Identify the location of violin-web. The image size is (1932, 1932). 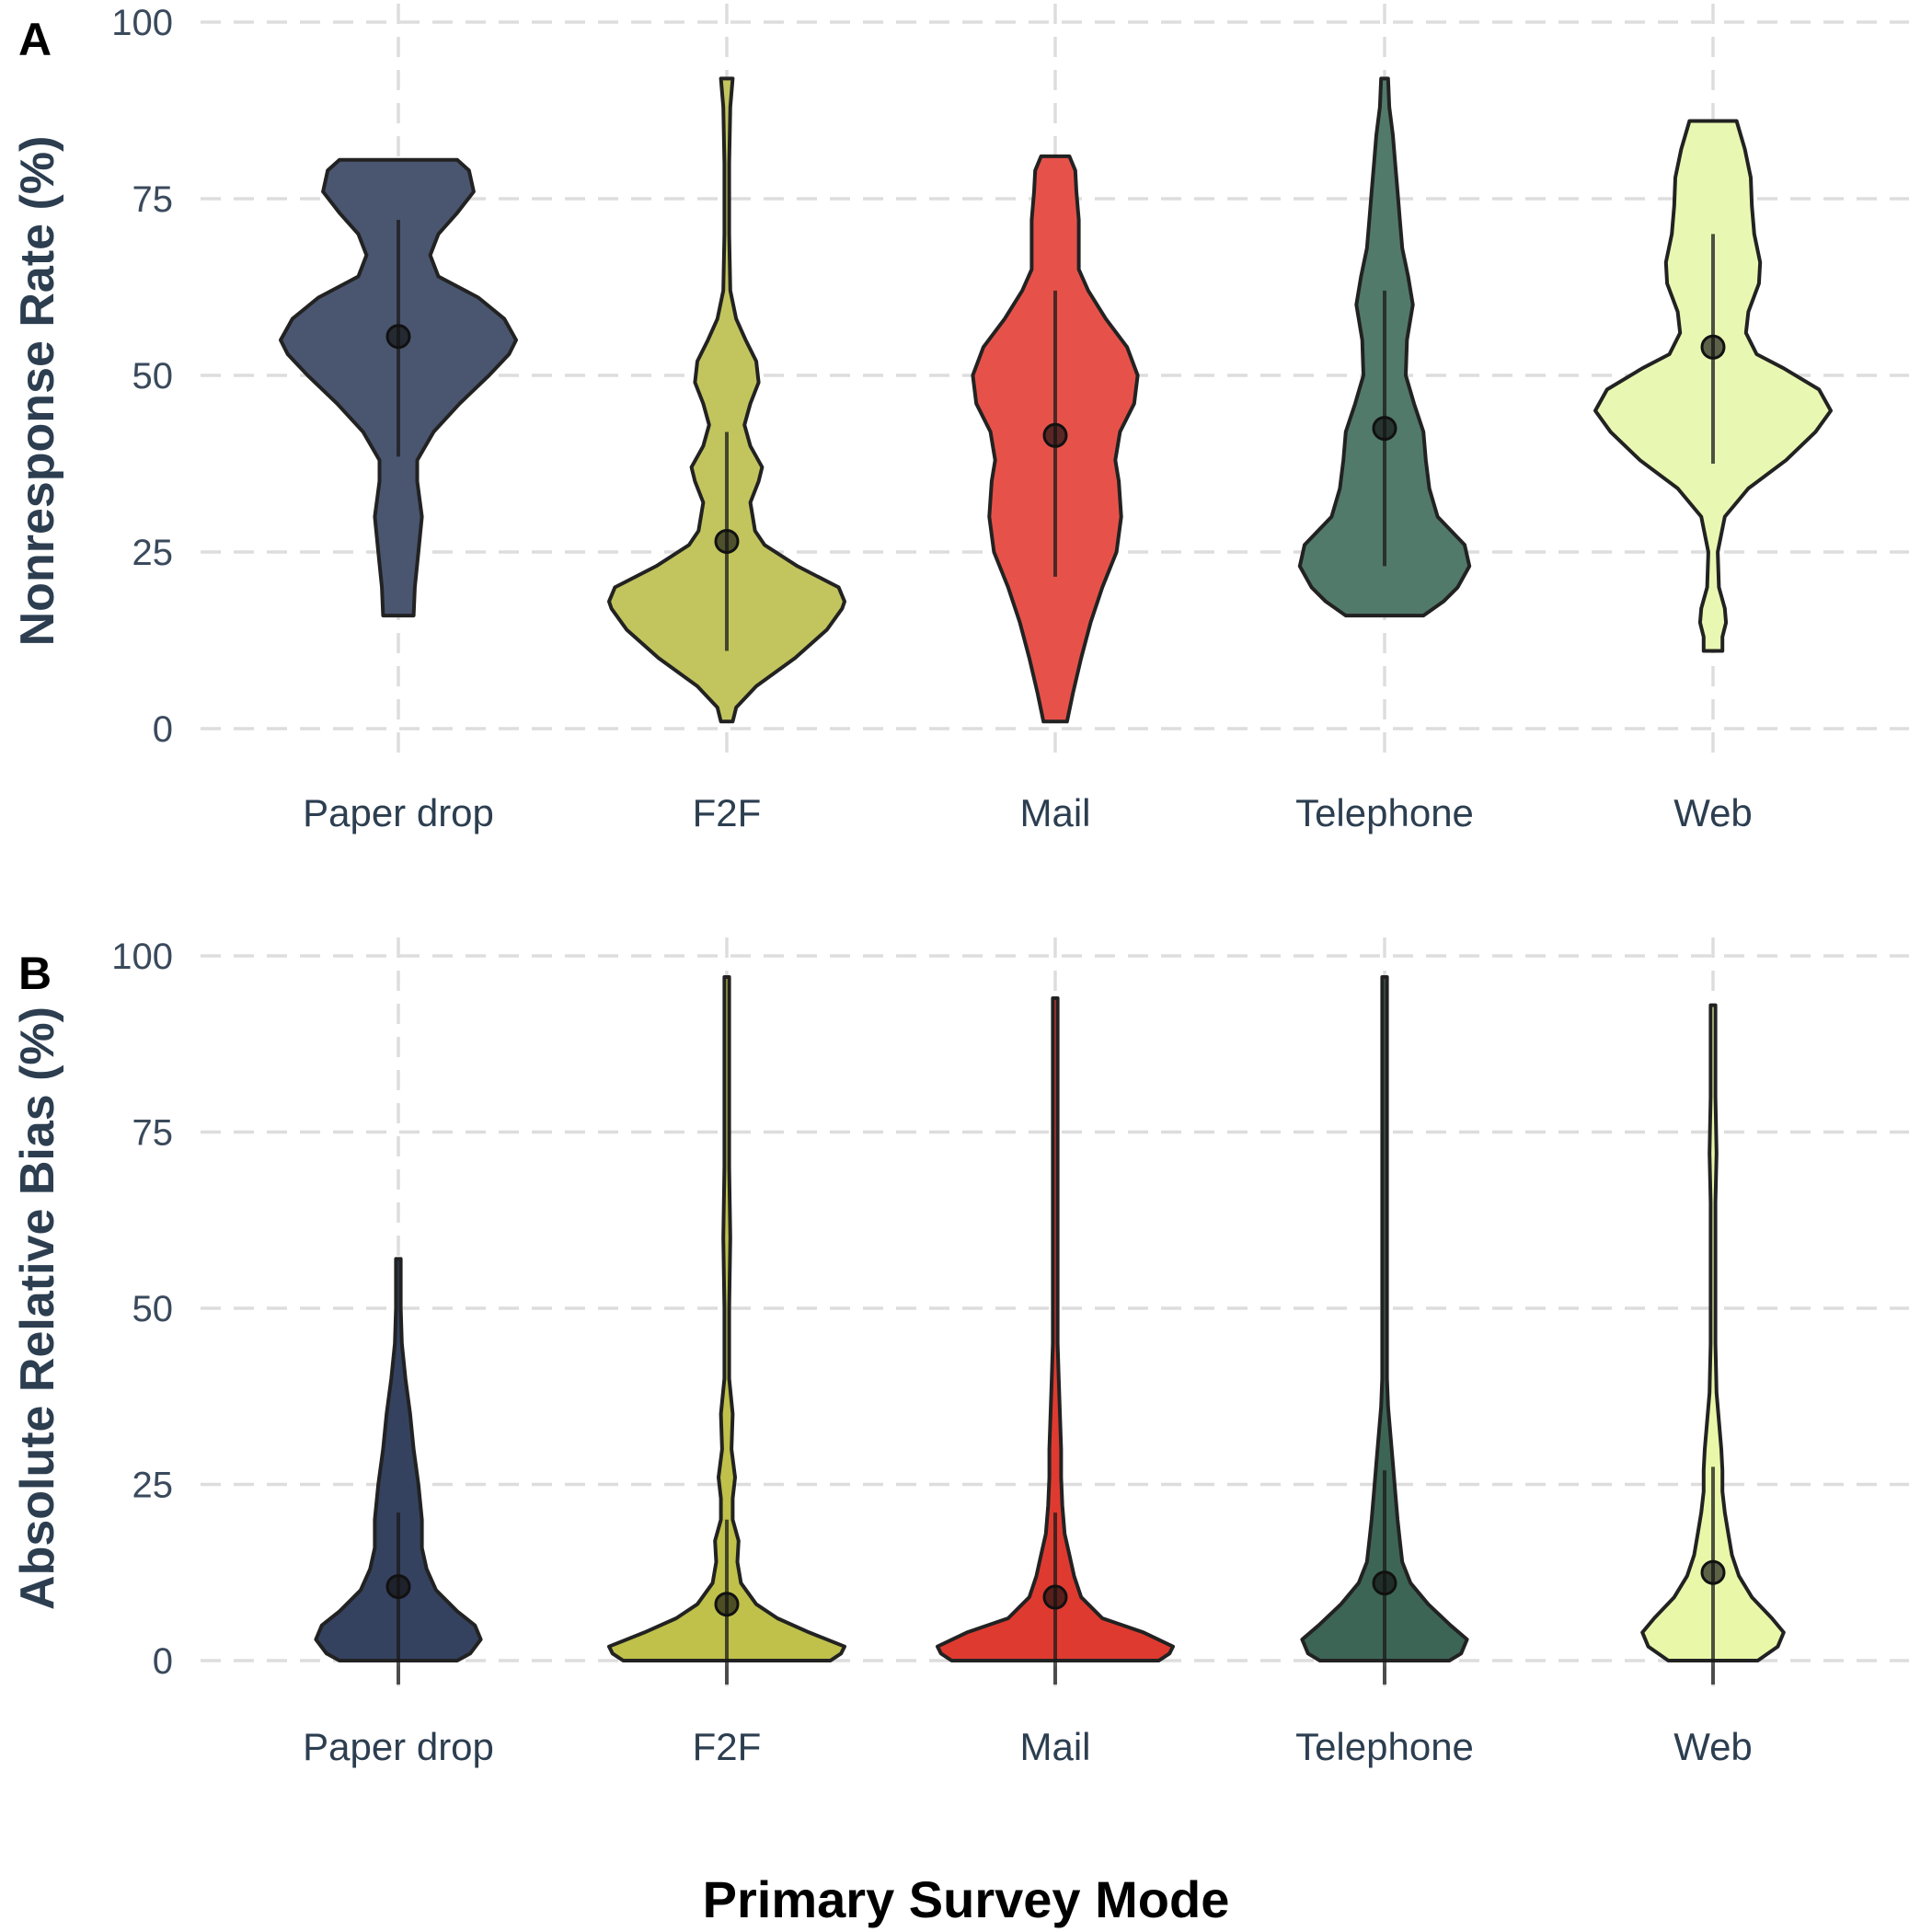
(1713, 1332).